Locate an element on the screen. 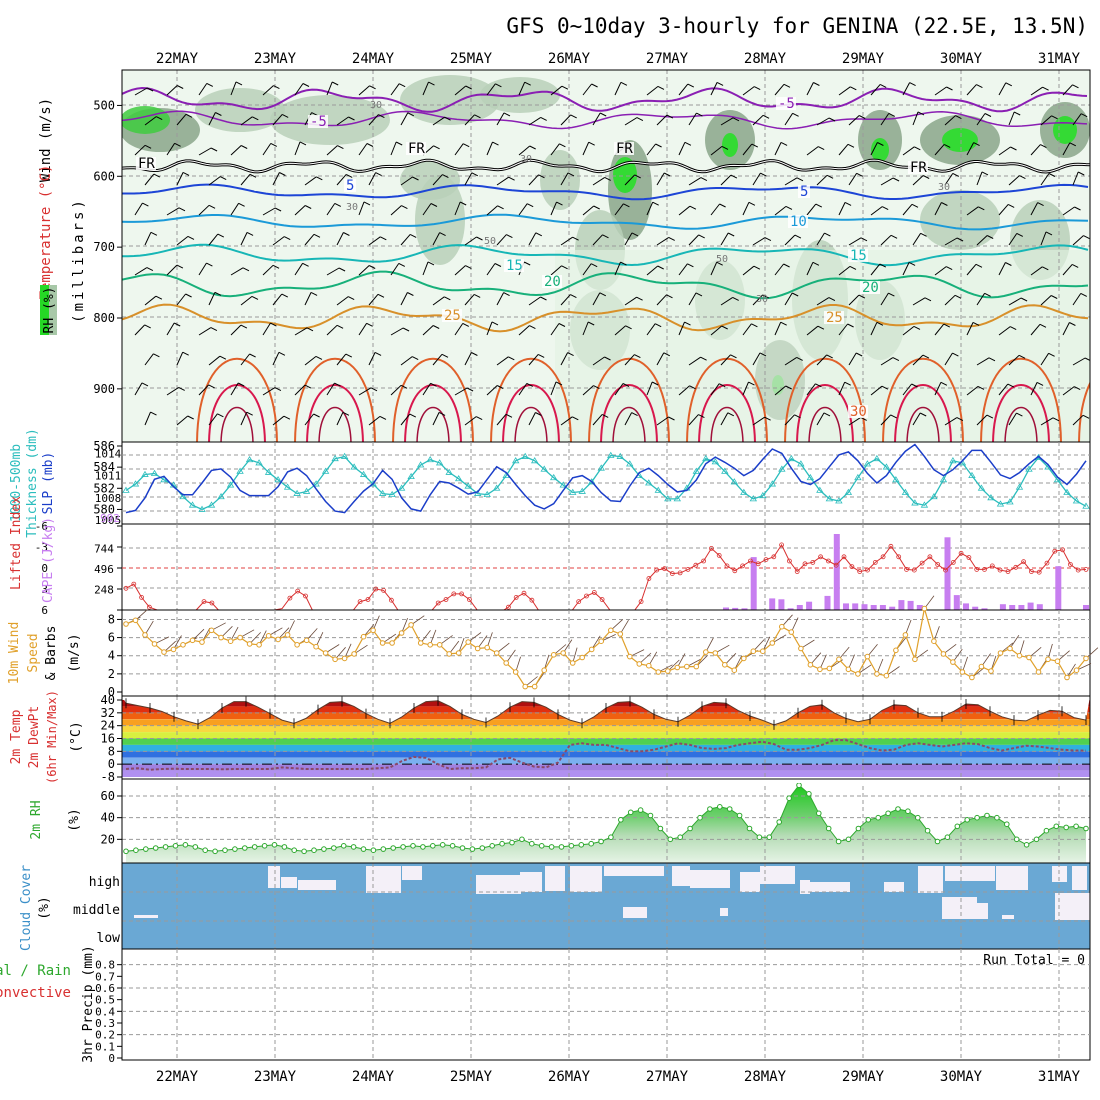  contour-label: 50 is located at coordinates (722, 259).